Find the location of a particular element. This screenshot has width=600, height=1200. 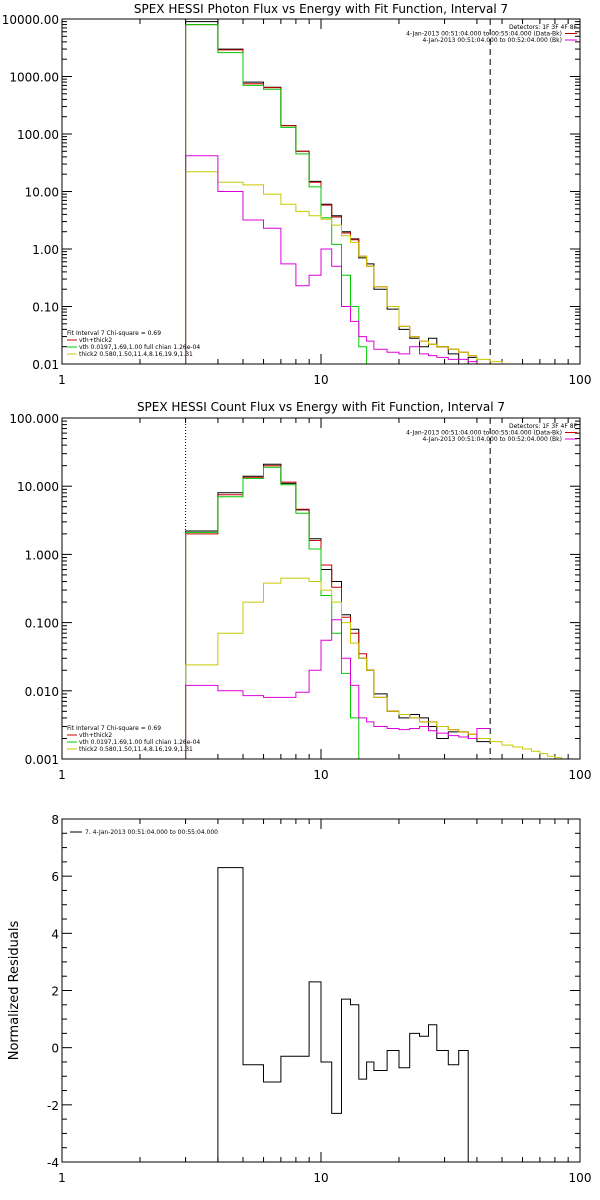

y-tick-label: -4 is located at coordinates (53, 1163).